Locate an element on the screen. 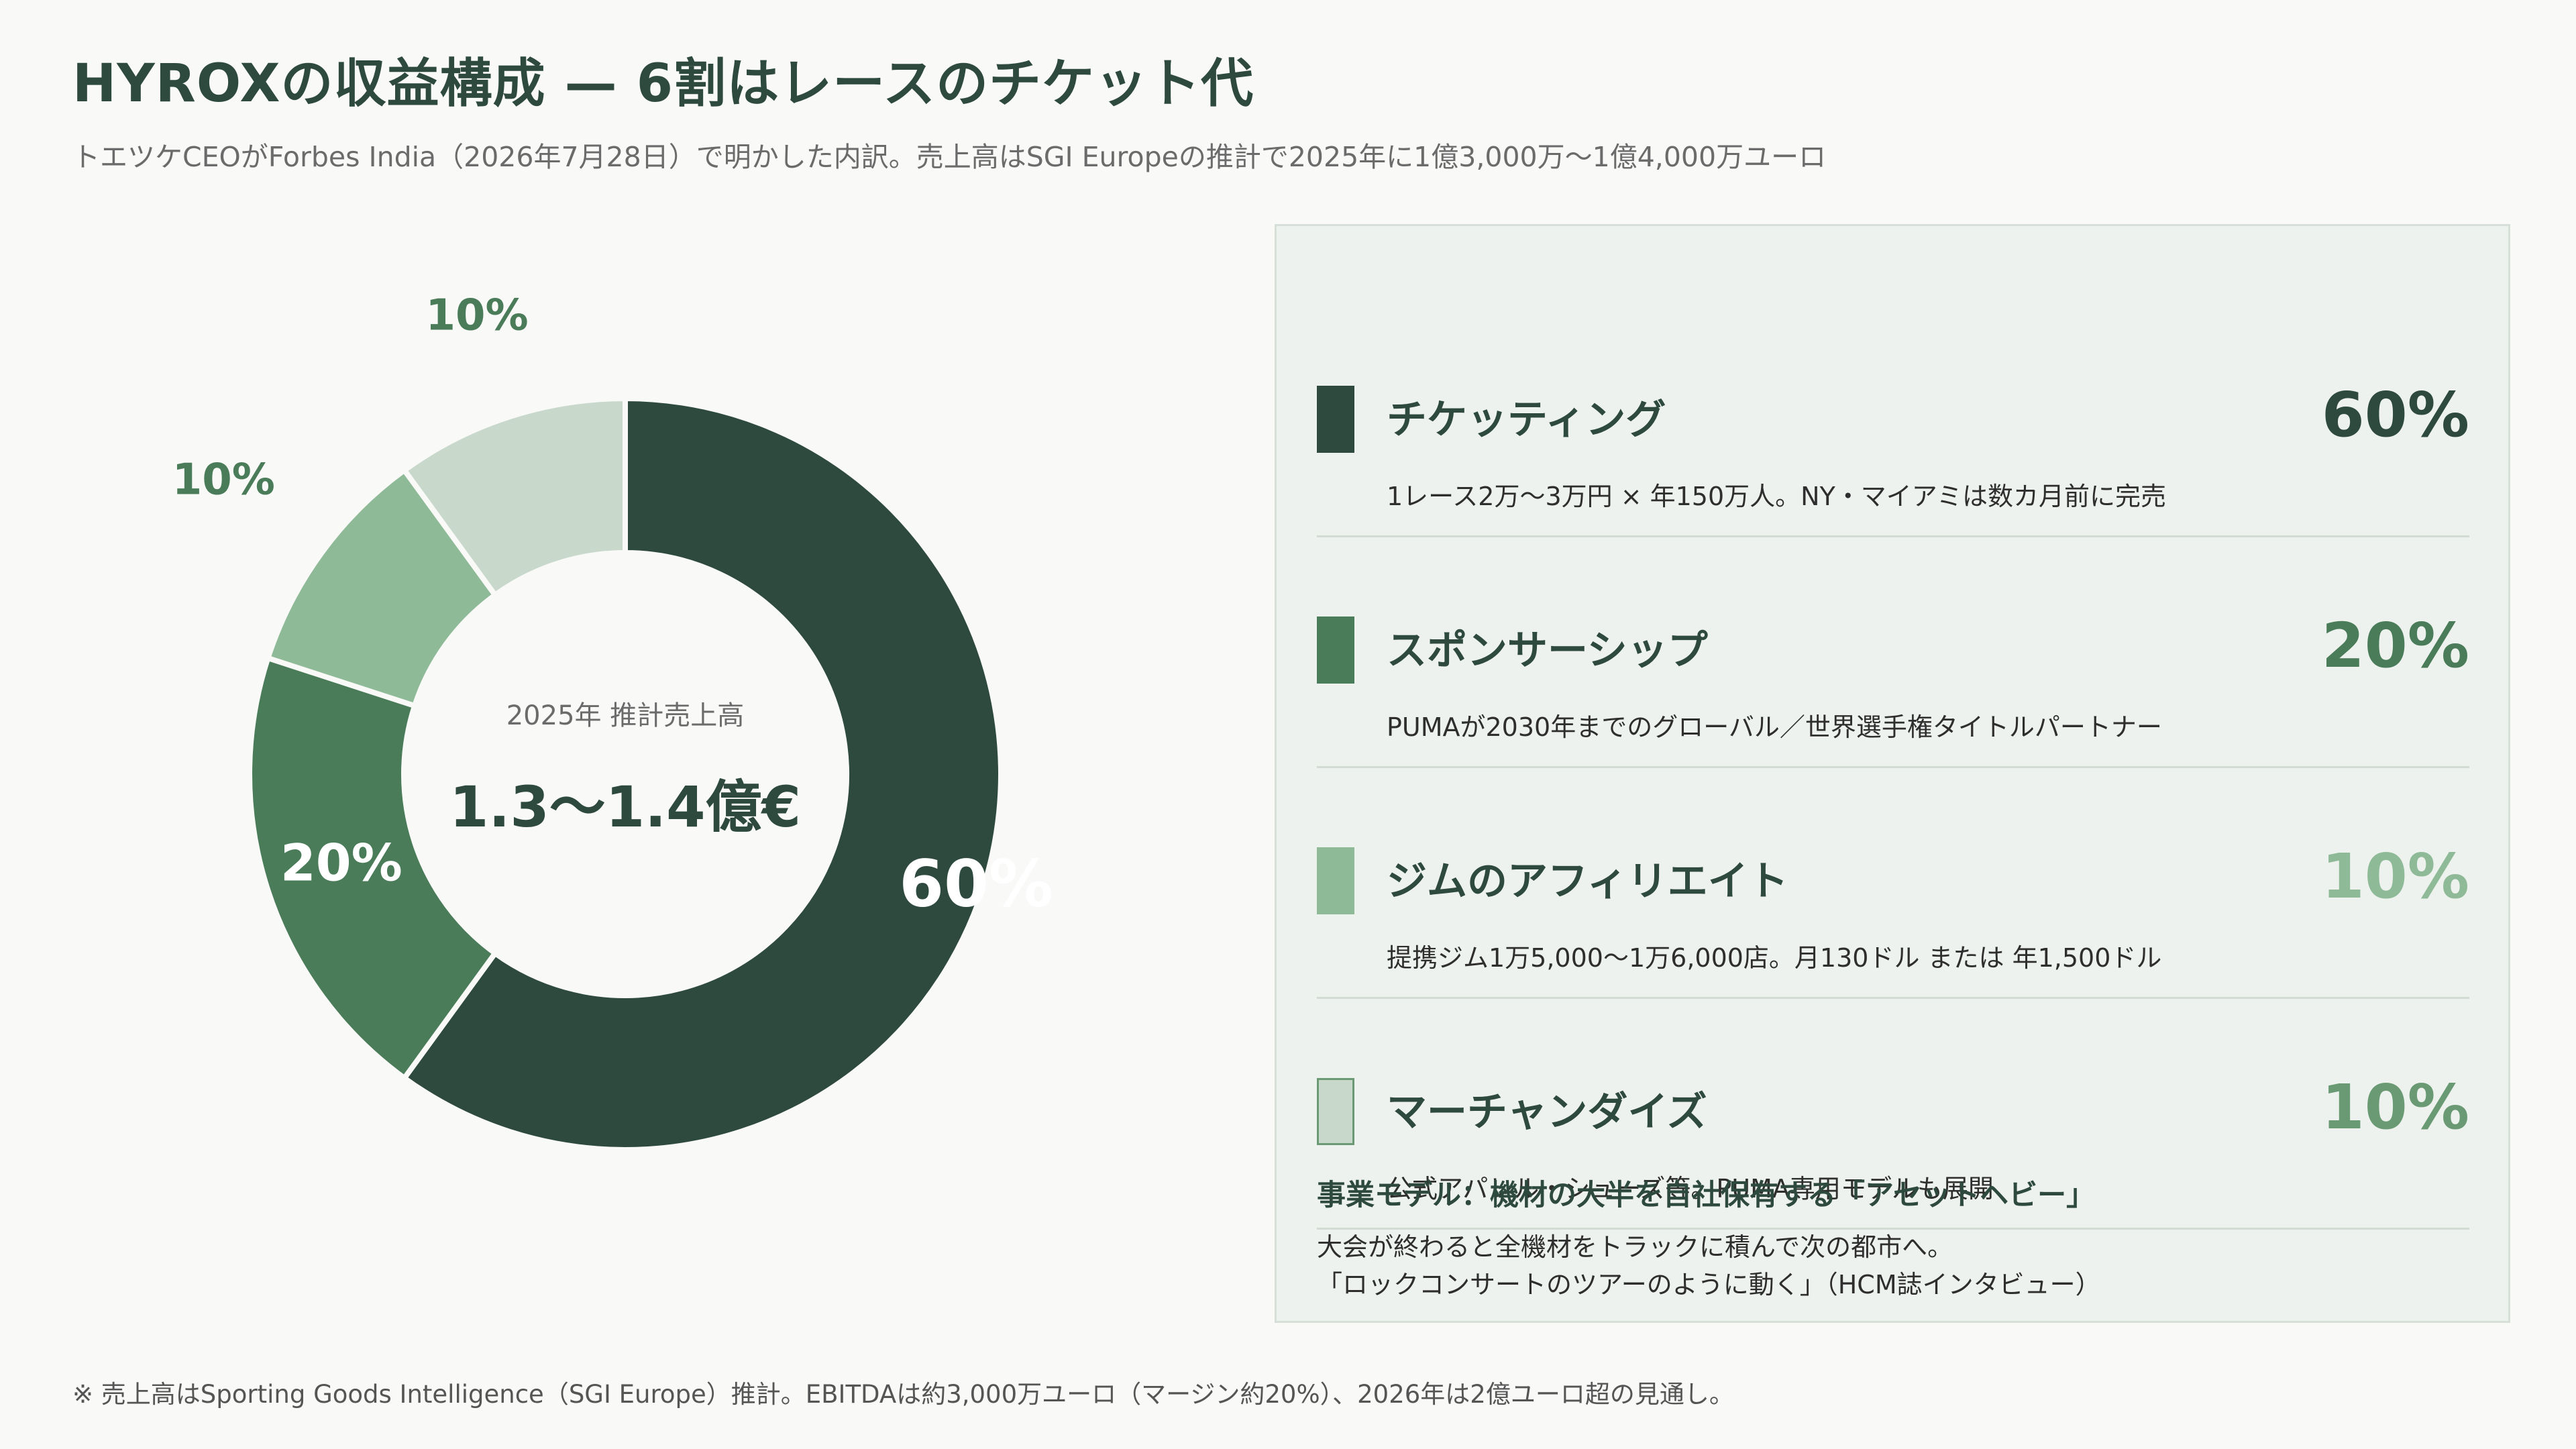  category-description: 1レース2万〜3万円 × 年150万人。NY・マイアミは数カ月前に完売 is located at coordinates (1777, 496).